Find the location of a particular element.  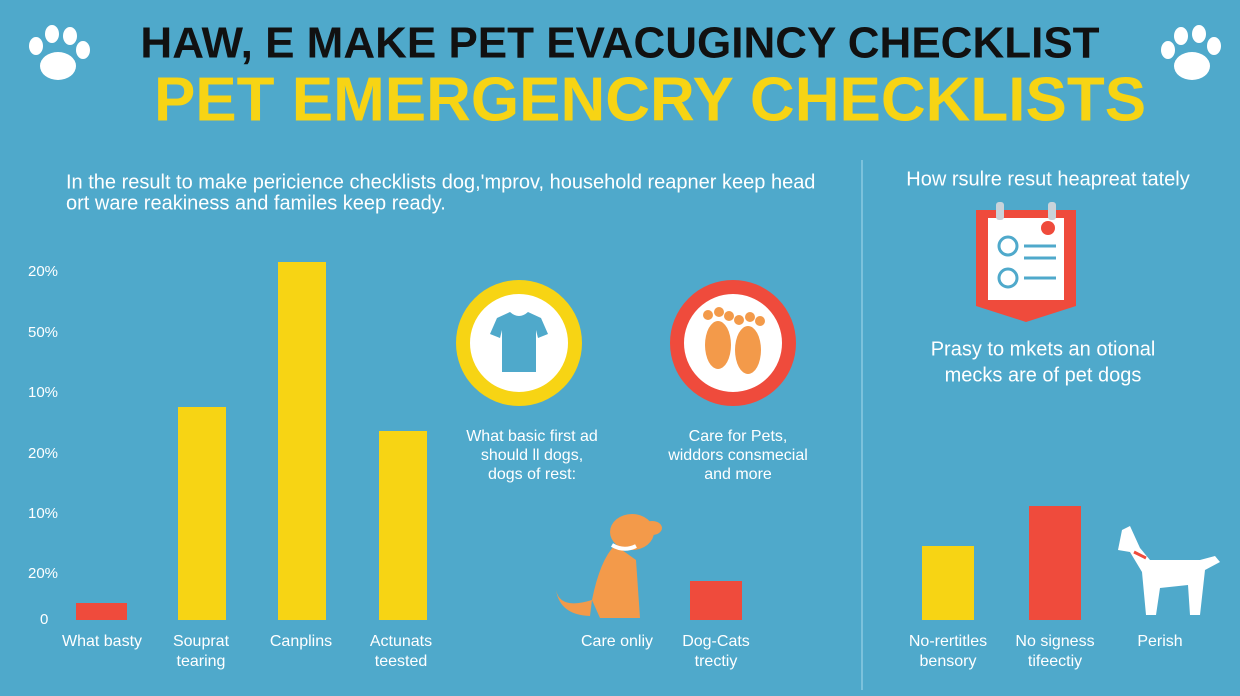

card-text: Care for Pets, is located at coordinates (738, 436).